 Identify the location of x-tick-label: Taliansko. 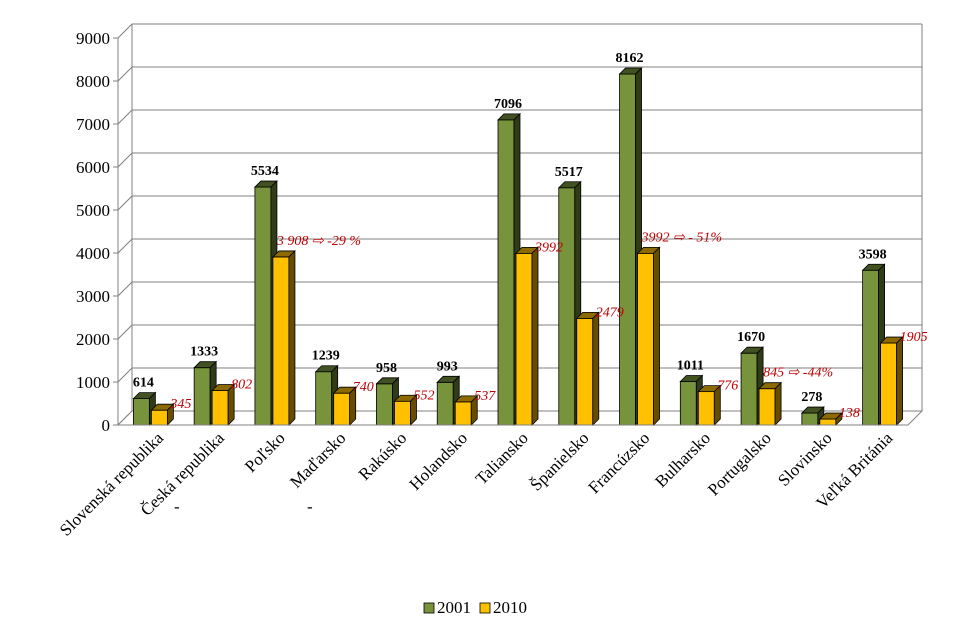
(502, 458).